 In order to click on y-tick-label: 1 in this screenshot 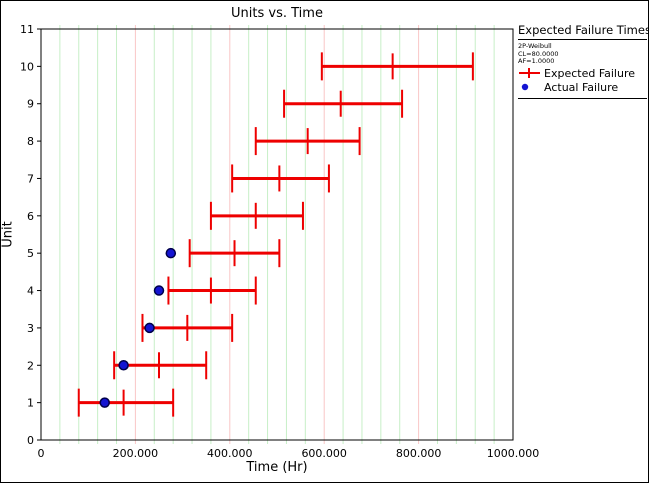, I will do `click(30, 403)`.